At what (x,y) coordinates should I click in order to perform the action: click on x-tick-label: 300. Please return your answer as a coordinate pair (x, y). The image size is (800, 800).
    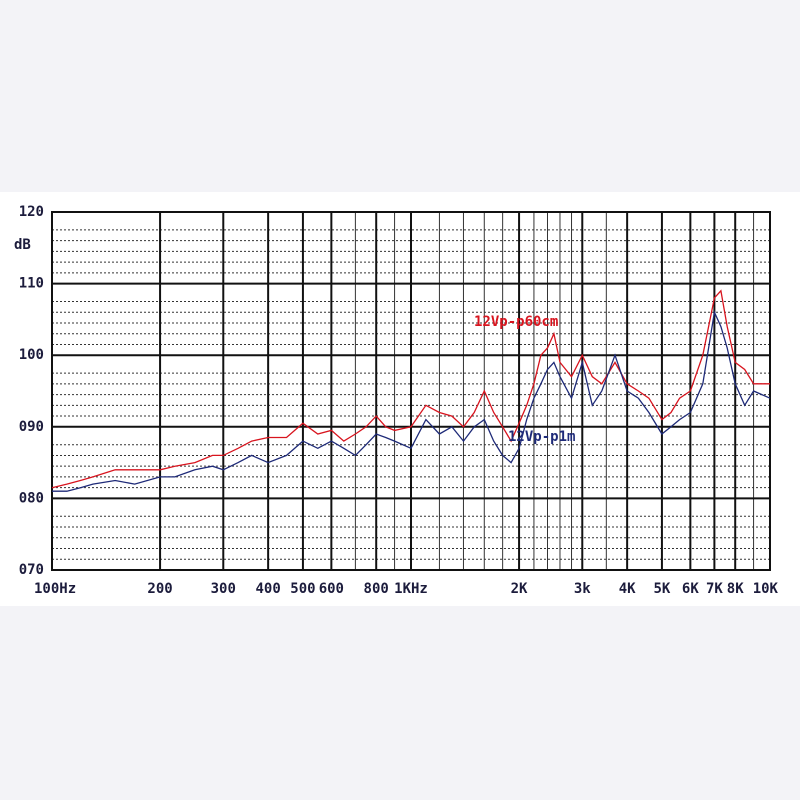
    Looking at the image, I should click on (223, 589).